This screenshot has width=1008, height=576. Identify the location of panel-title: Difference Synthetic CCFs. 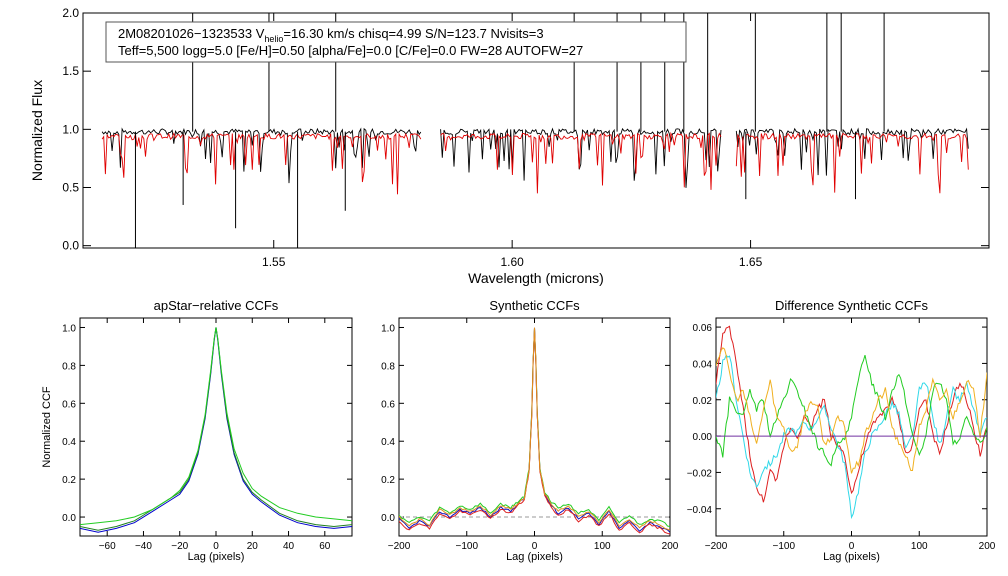
(851, 305).